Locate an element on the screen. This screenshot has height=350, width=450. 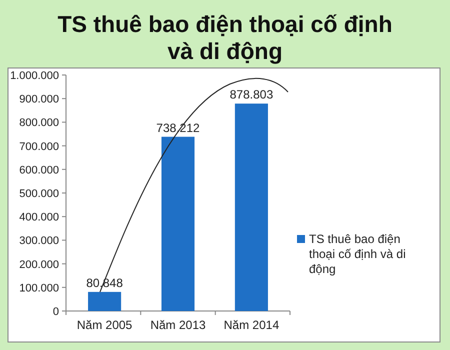
y-tick-label: 900.000 is located at coordinates (39, 100).